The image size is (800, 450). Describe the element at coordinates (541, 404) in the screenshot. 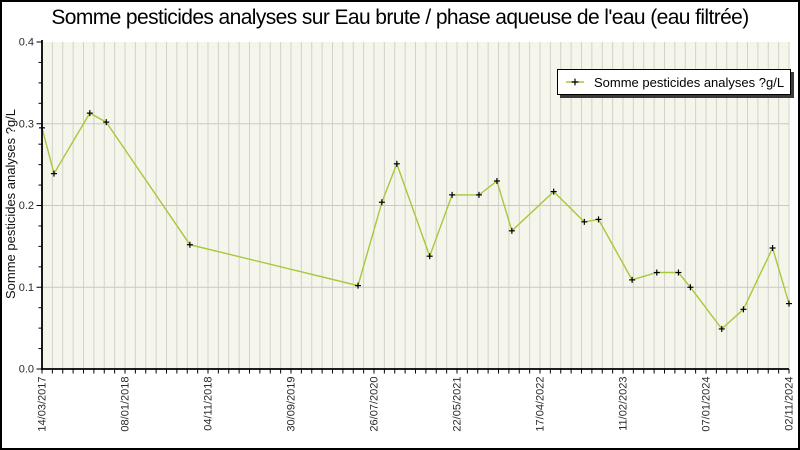

I see `x-tick-label: 17/04/2022` at that location.